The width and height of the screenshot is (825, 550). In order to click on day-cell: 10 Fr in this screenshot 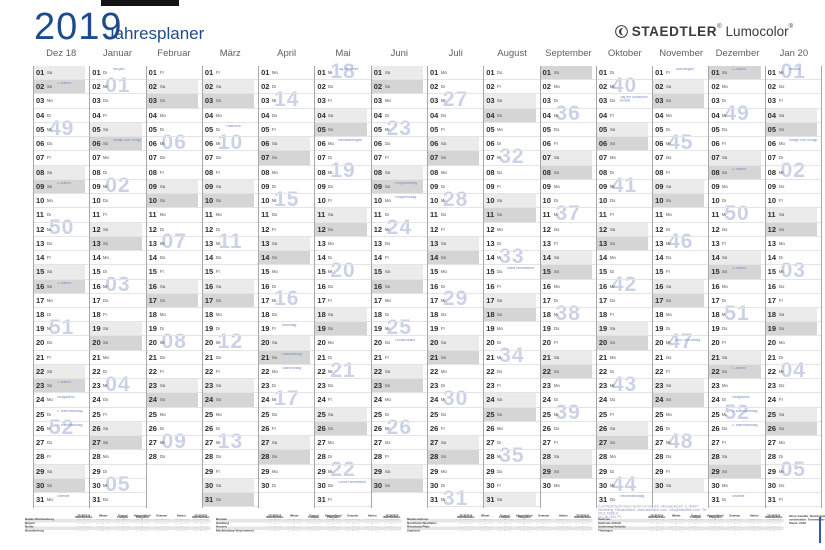, I will do `click(793, 201)`.